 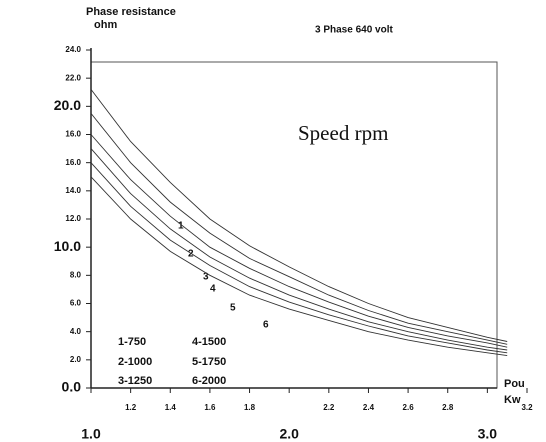 I want to click on x-tick-label: 2.8, so click(x=448, y=407).